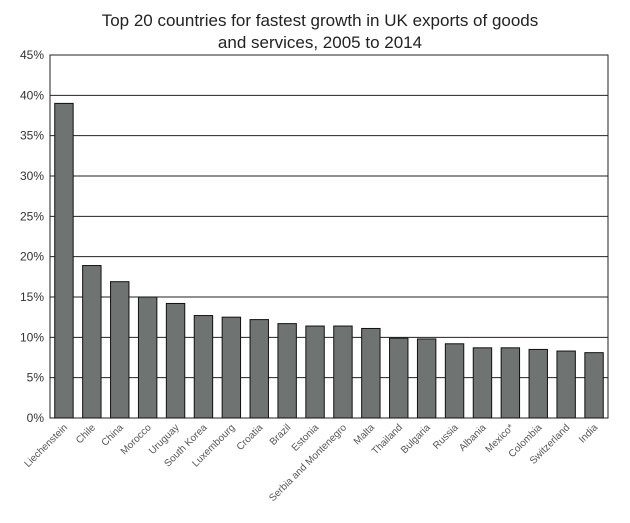  I want to click on x-tick-label: Thailand, so click(387, 439).